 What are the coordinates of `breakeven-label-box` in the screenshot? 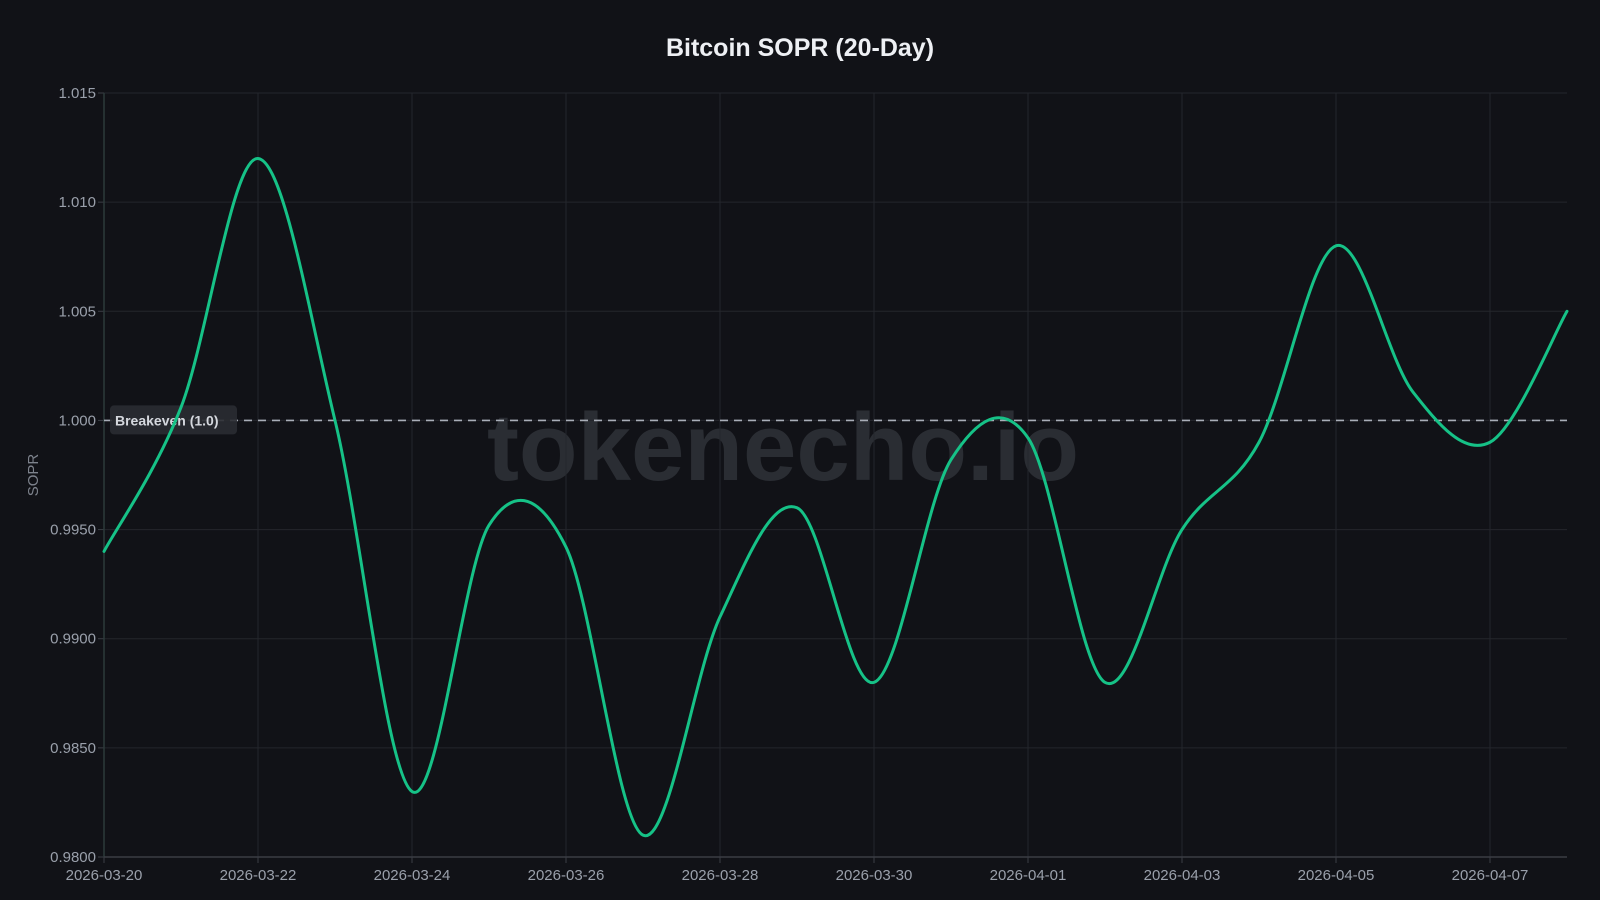 It's located at (173, 420).